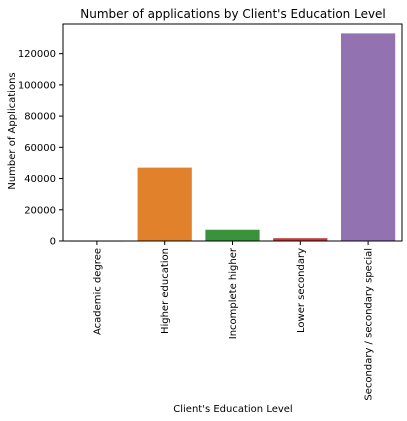 The height and width of the screenshot is (421, 407). What do you see at coordinates (233, 293) in the screenshot?
I see `x-tick-label-2: Incomplete higher` at bounding box center [233, 293].